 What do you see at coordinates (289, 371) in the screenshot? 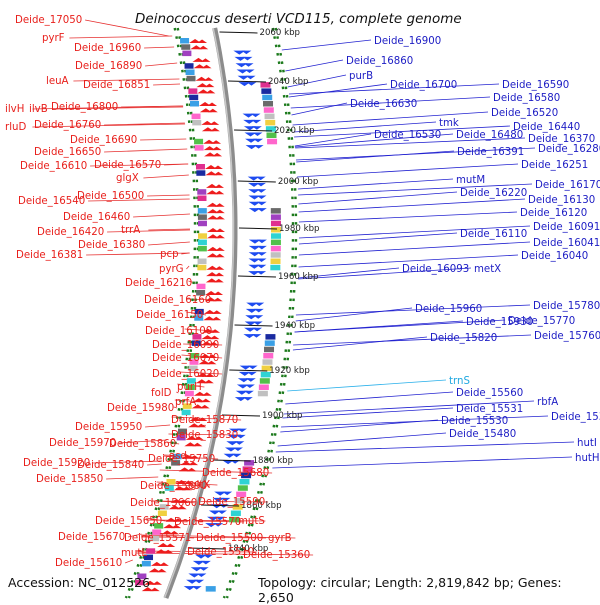
I see `scale-tick-label: 1920 kbp` at bounding box center [289, 371].